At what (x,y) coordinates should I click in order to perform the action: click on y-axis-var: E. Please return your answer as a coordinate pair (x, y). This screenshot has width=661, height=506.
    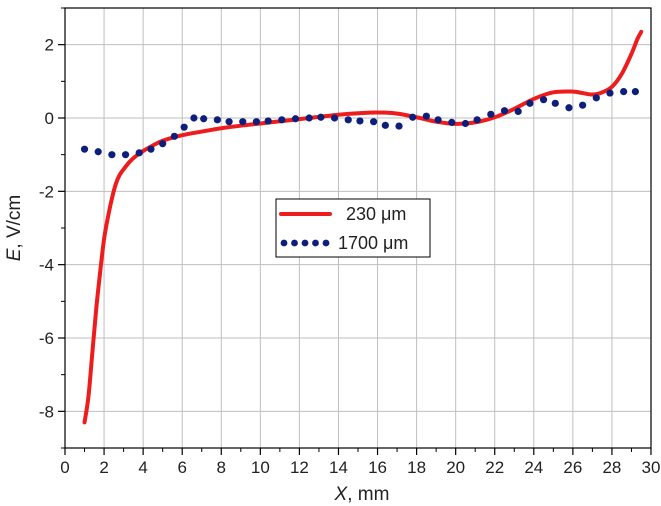
    Looking at the image, I should click on (14, 254).